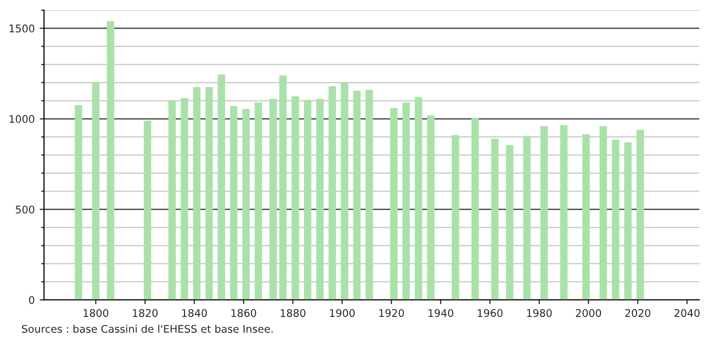 The width and height of the screenshot is (710, 340). Describe the element at coordinates (637, 313) in the screenshot. I see `x-tick-label: 2020` at that location.